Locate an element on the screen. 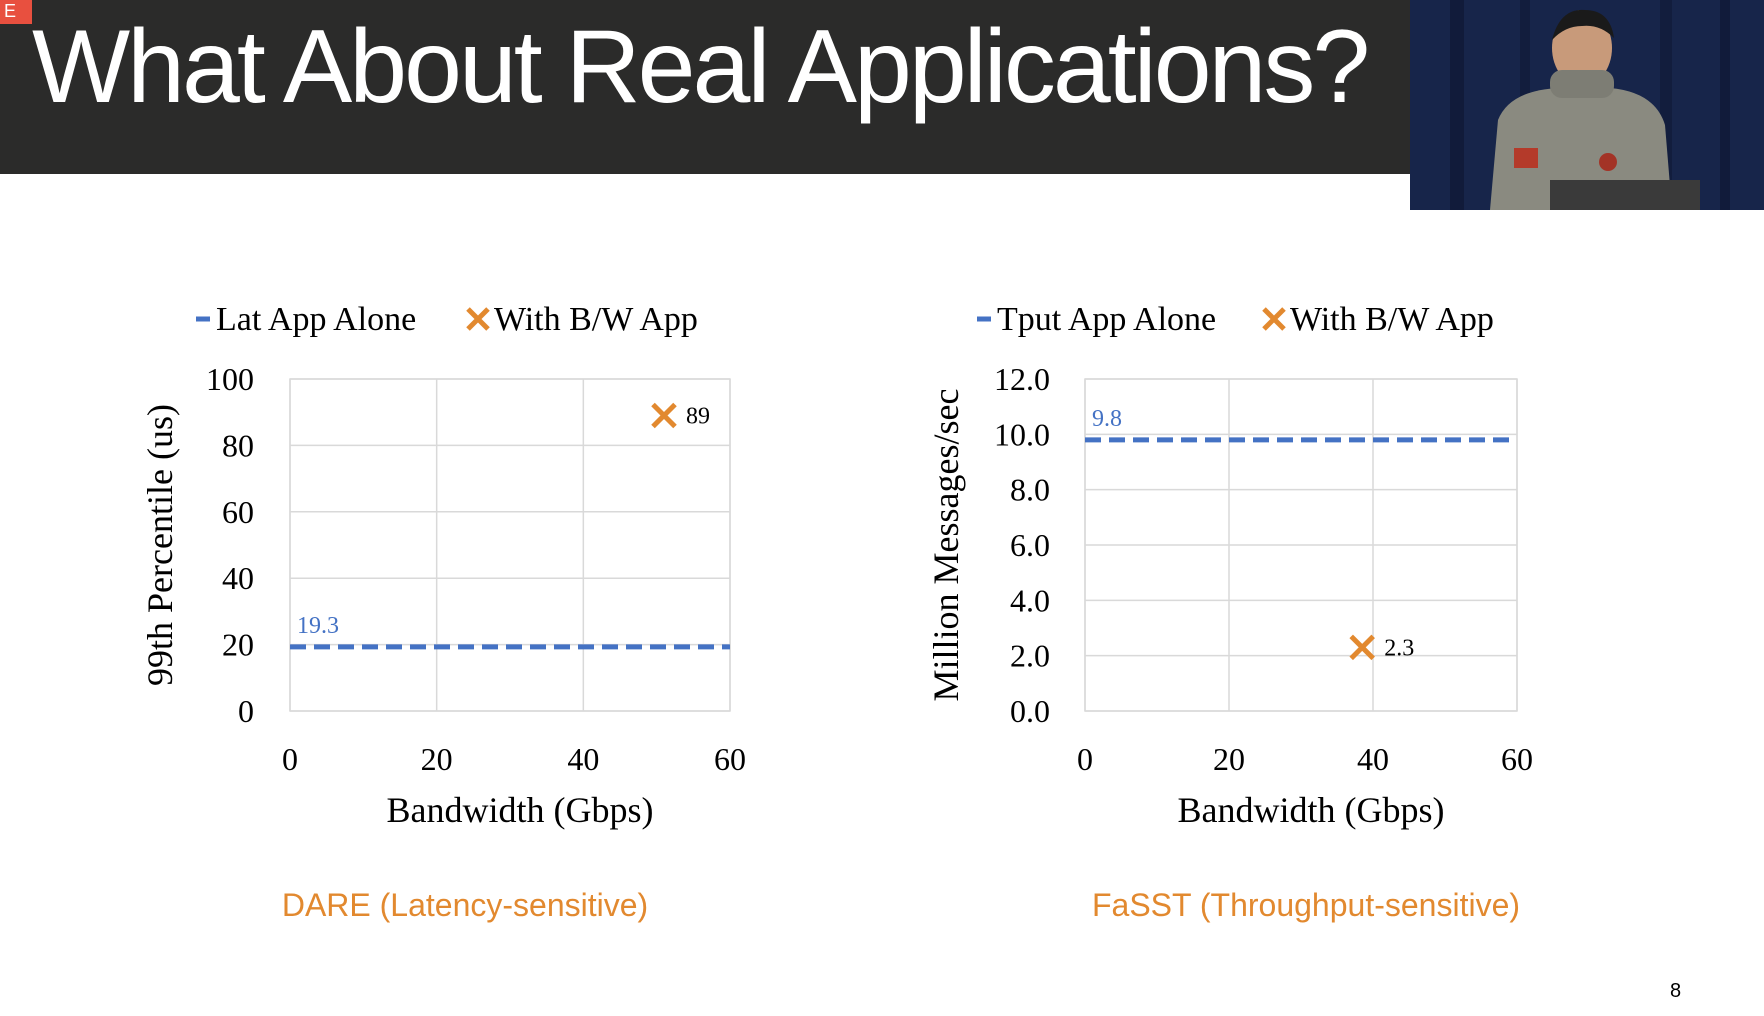 The image size is (1764, 1016). slide-title: What About Real Applications? is located at coordinates (701, 67).